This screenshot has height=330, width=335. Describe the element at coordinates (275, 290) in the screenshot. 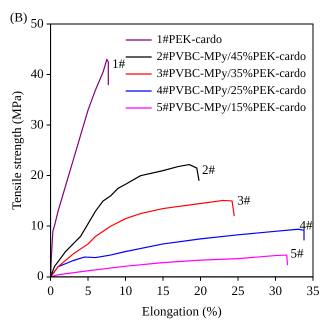

I see `x-tick-label: 30` at that location.